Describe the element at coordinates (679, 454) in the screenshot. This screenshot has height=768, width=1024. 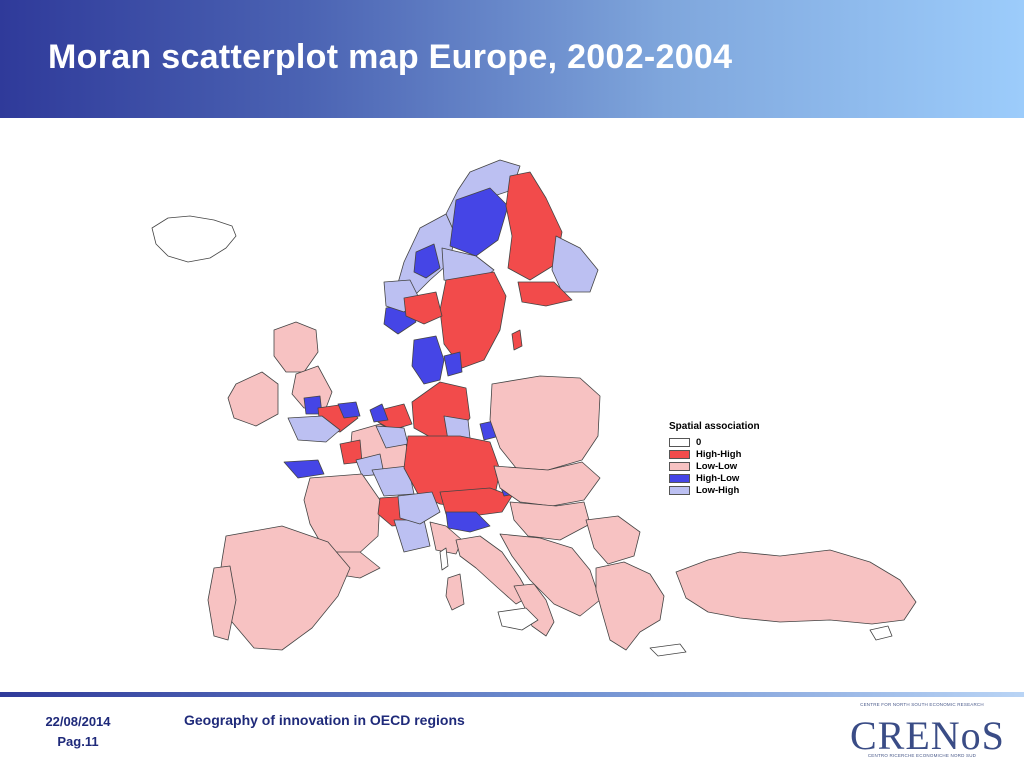
I see `legend-swatch-high-high` at that location.